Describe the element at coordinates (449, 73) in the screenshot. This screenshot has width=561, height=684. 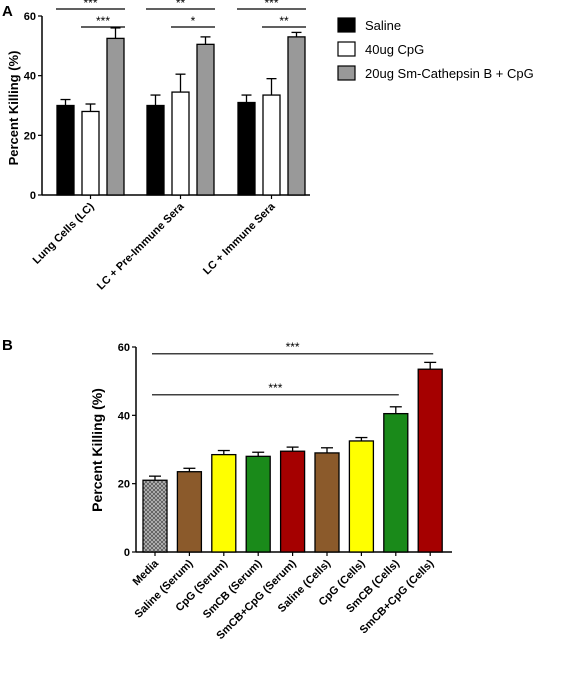
I see `panel-a-legend-label: 20ug Sm-Cathepsin B + CpG` at that location.